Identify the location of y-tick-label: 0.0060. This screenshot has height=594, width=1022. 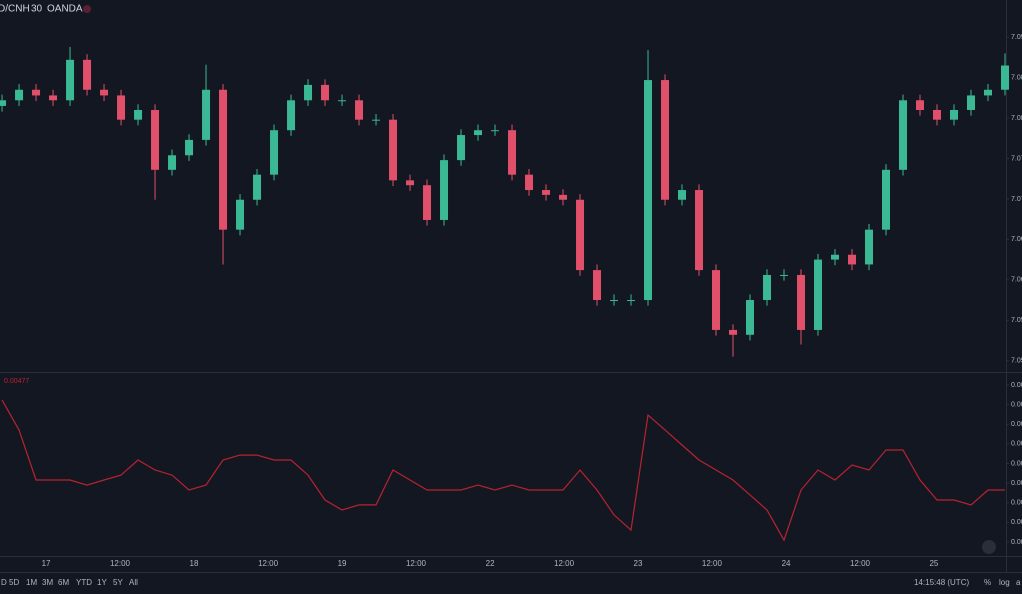
(1016, 424).